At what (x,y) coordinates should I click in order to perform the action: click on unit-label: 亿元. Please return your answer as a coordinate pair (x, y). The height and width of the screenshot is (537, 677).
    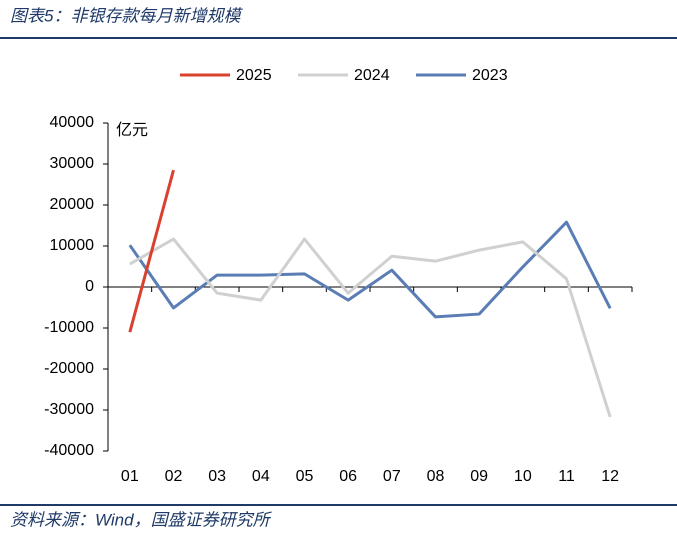
    Looking at the image, I should click on (132, 130).